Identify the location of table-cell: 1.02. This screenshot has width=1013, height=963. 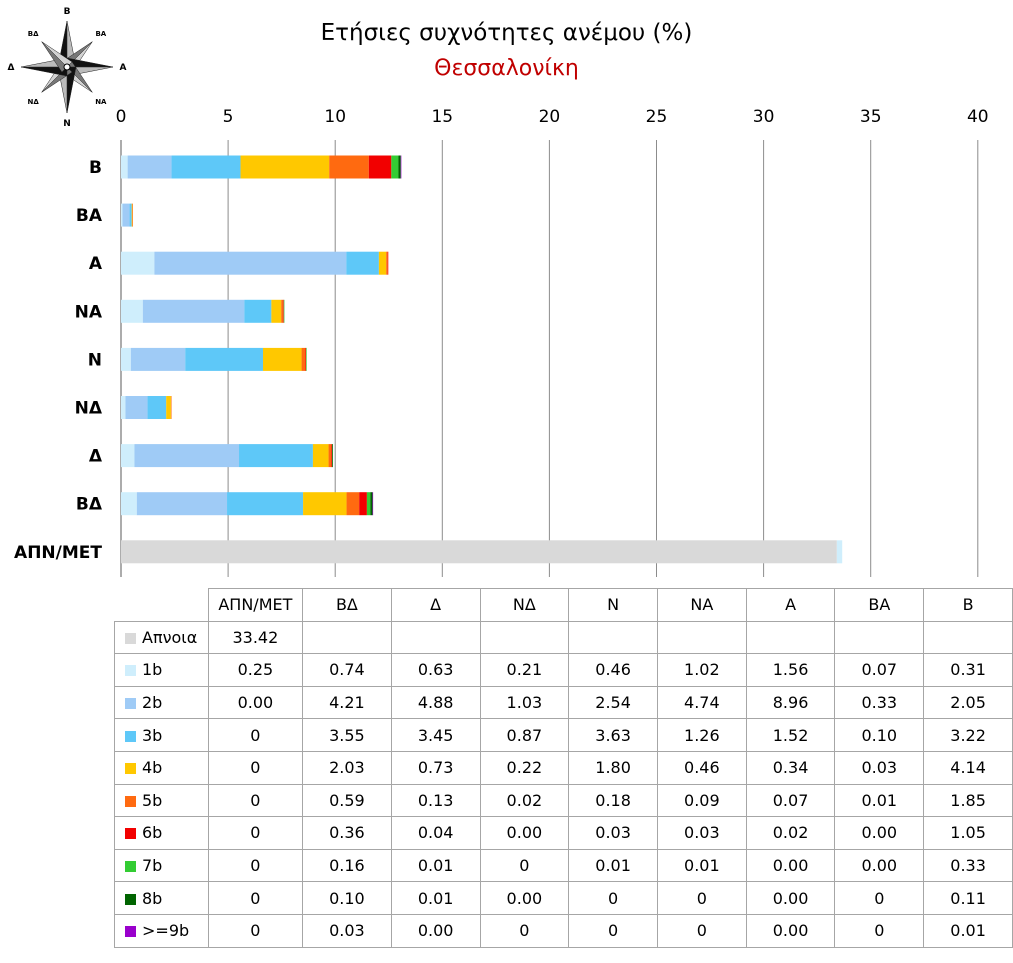
(701, 670).